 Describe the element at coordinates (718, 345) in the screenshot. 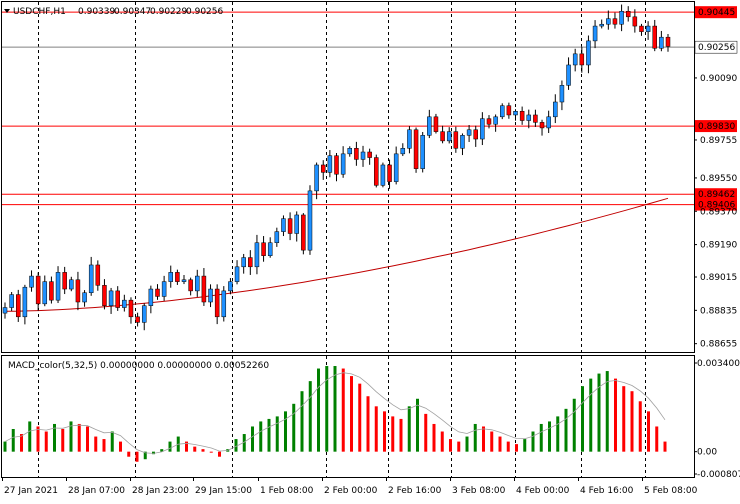

I see `price-tick-label: 0.88655` at that location.